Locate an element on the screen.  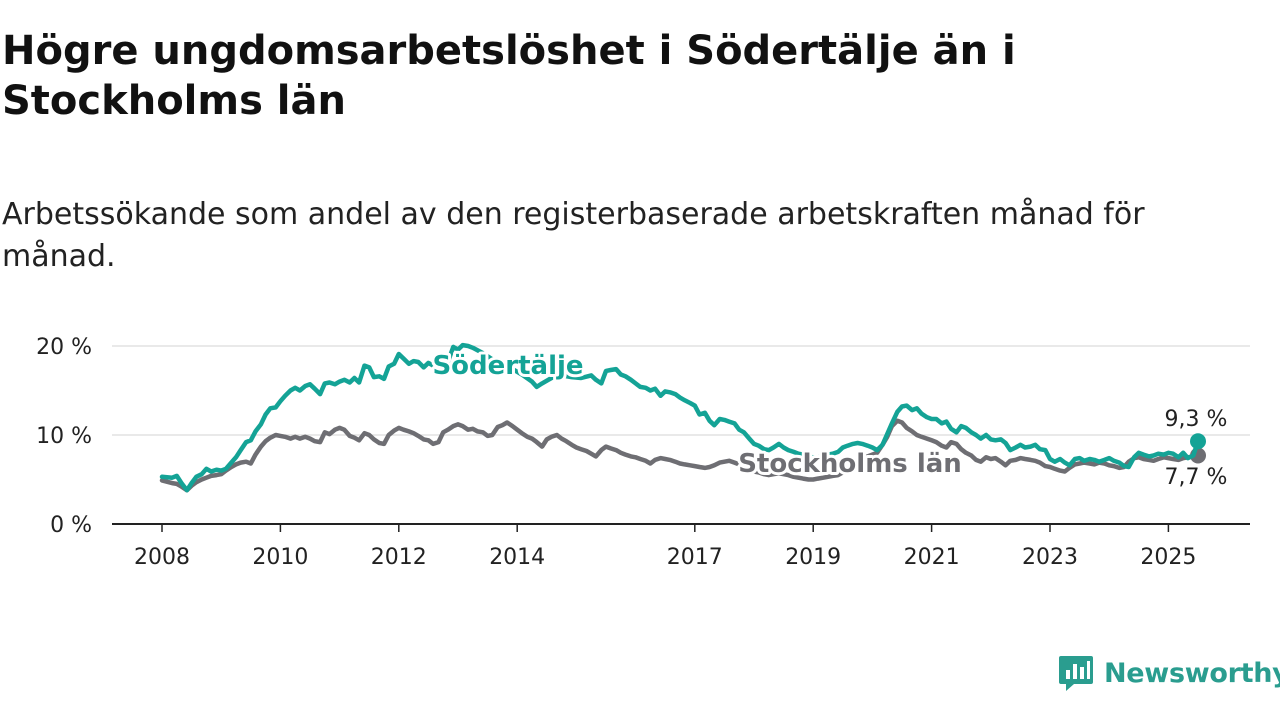
x-tick-label: 2012 is located at coordinates (399, 557).